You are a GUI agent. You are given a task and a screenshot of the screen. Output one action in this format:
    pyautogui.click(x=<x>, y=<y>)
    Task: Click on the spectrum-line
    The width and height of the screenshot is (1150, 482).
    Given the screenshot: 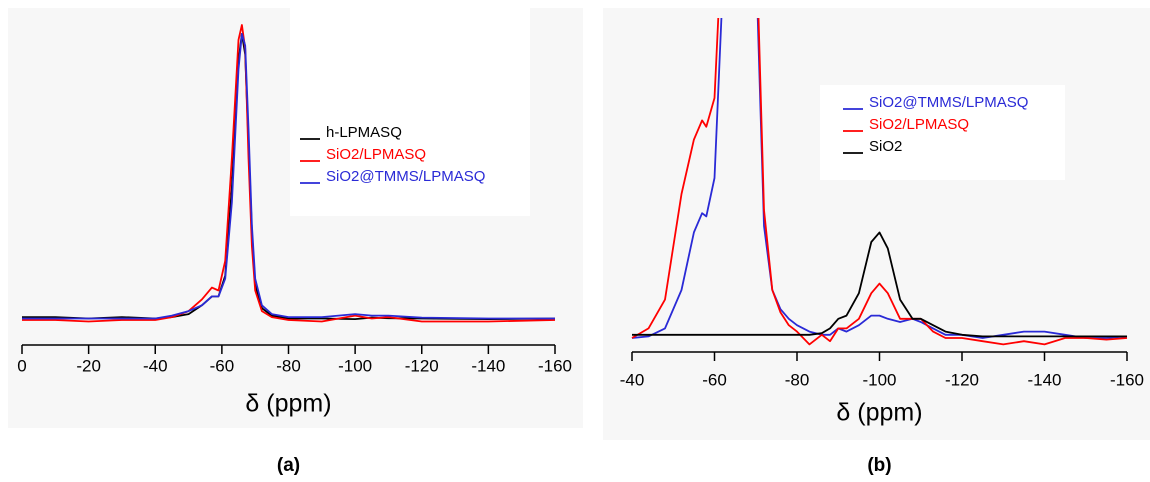 What is the action you would take?
    pyautogui.click(x=879, y=284)
    